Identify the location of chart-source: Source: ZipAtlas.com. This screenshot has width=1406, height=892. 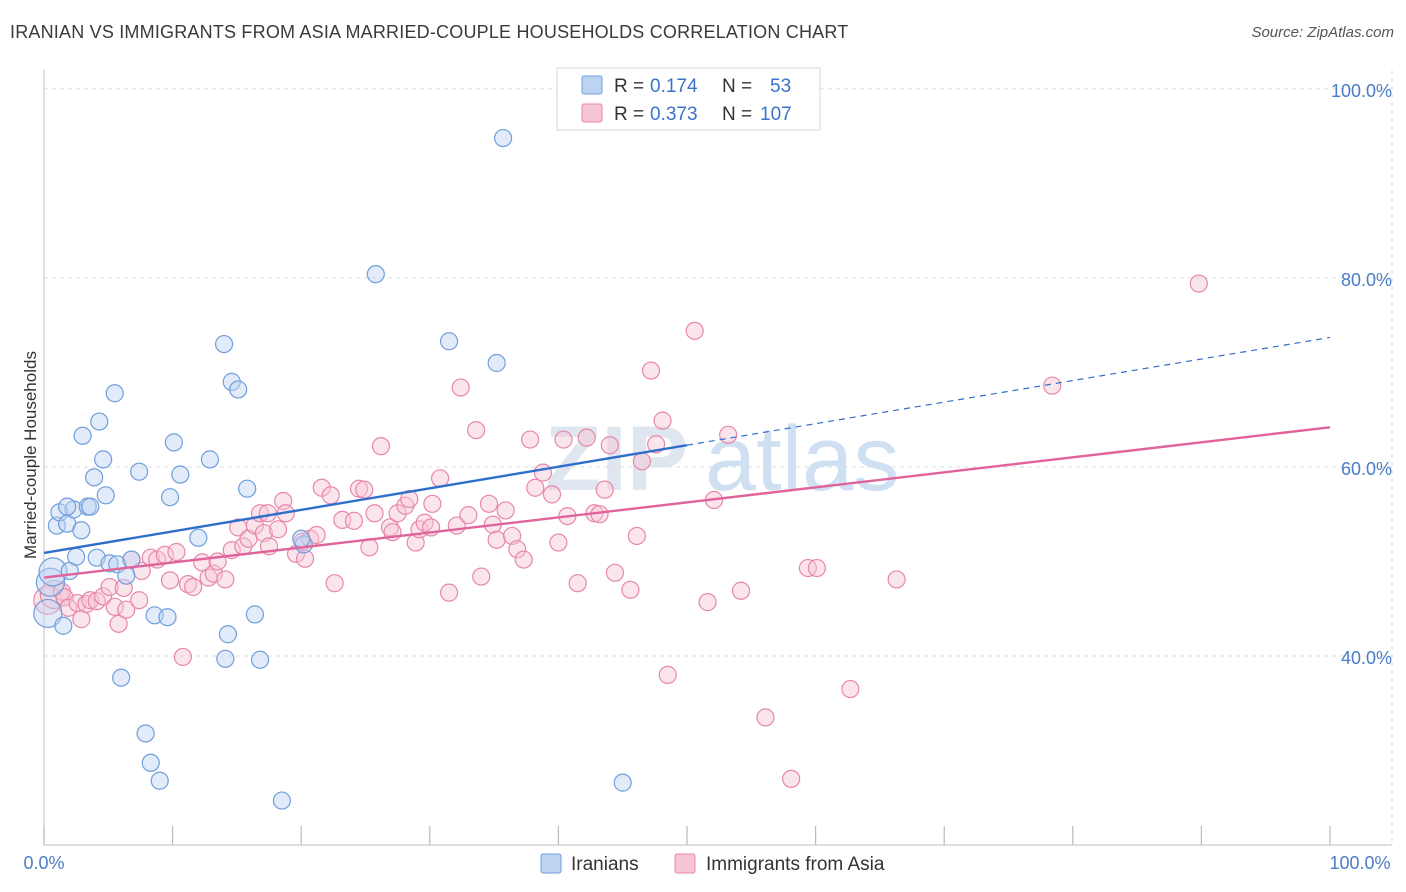
(1322, 32).